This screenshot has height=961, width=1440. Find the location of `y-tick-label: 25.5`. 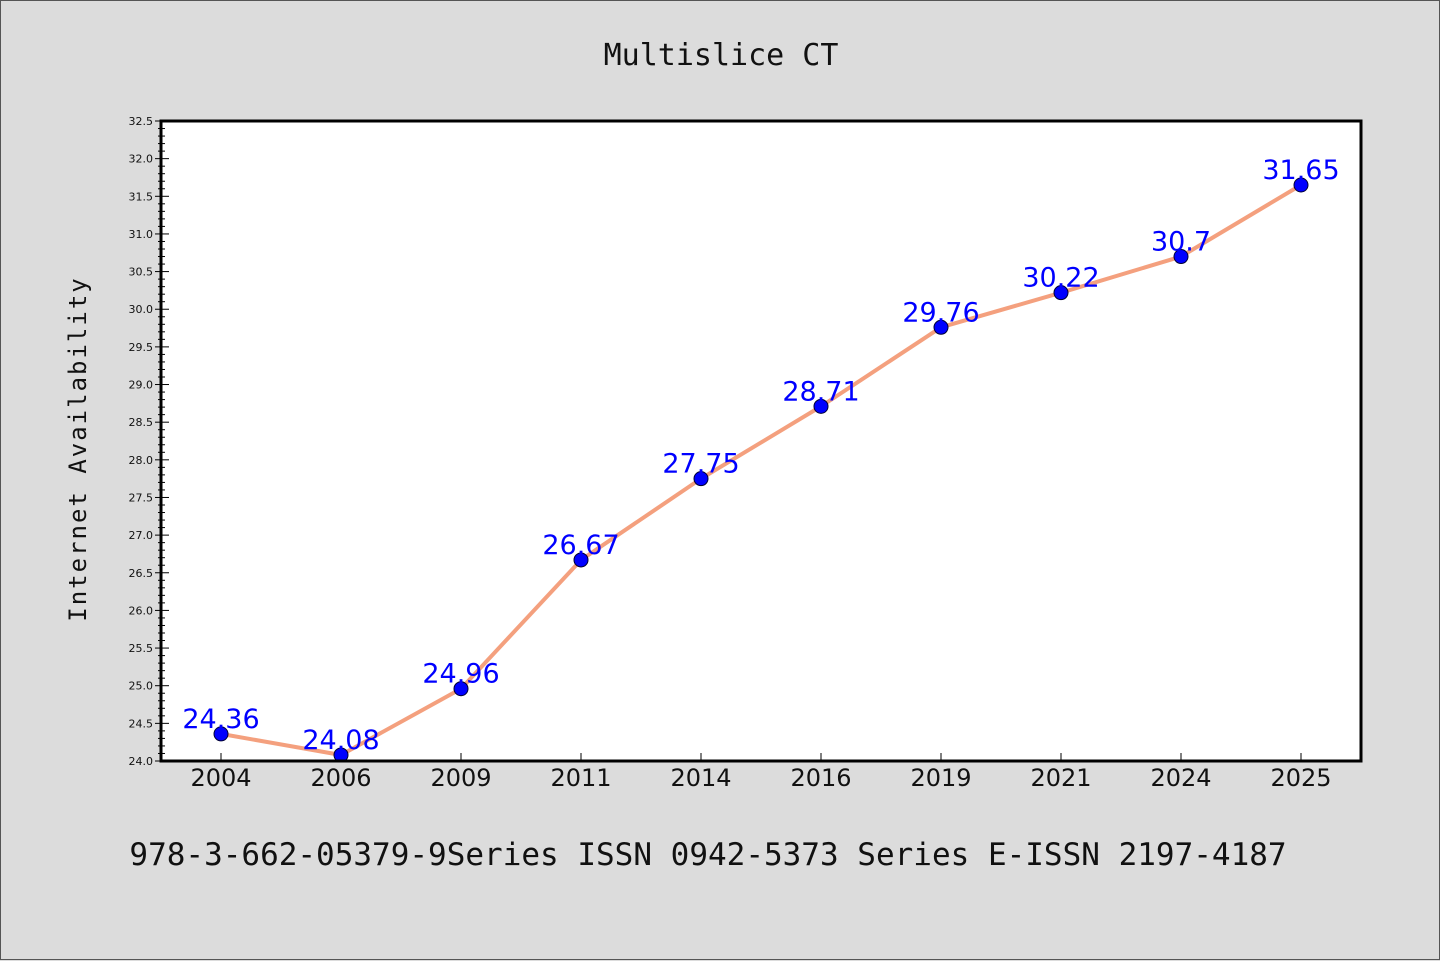

y-tick-label: 25.5 is located at coordinates (141, 648).